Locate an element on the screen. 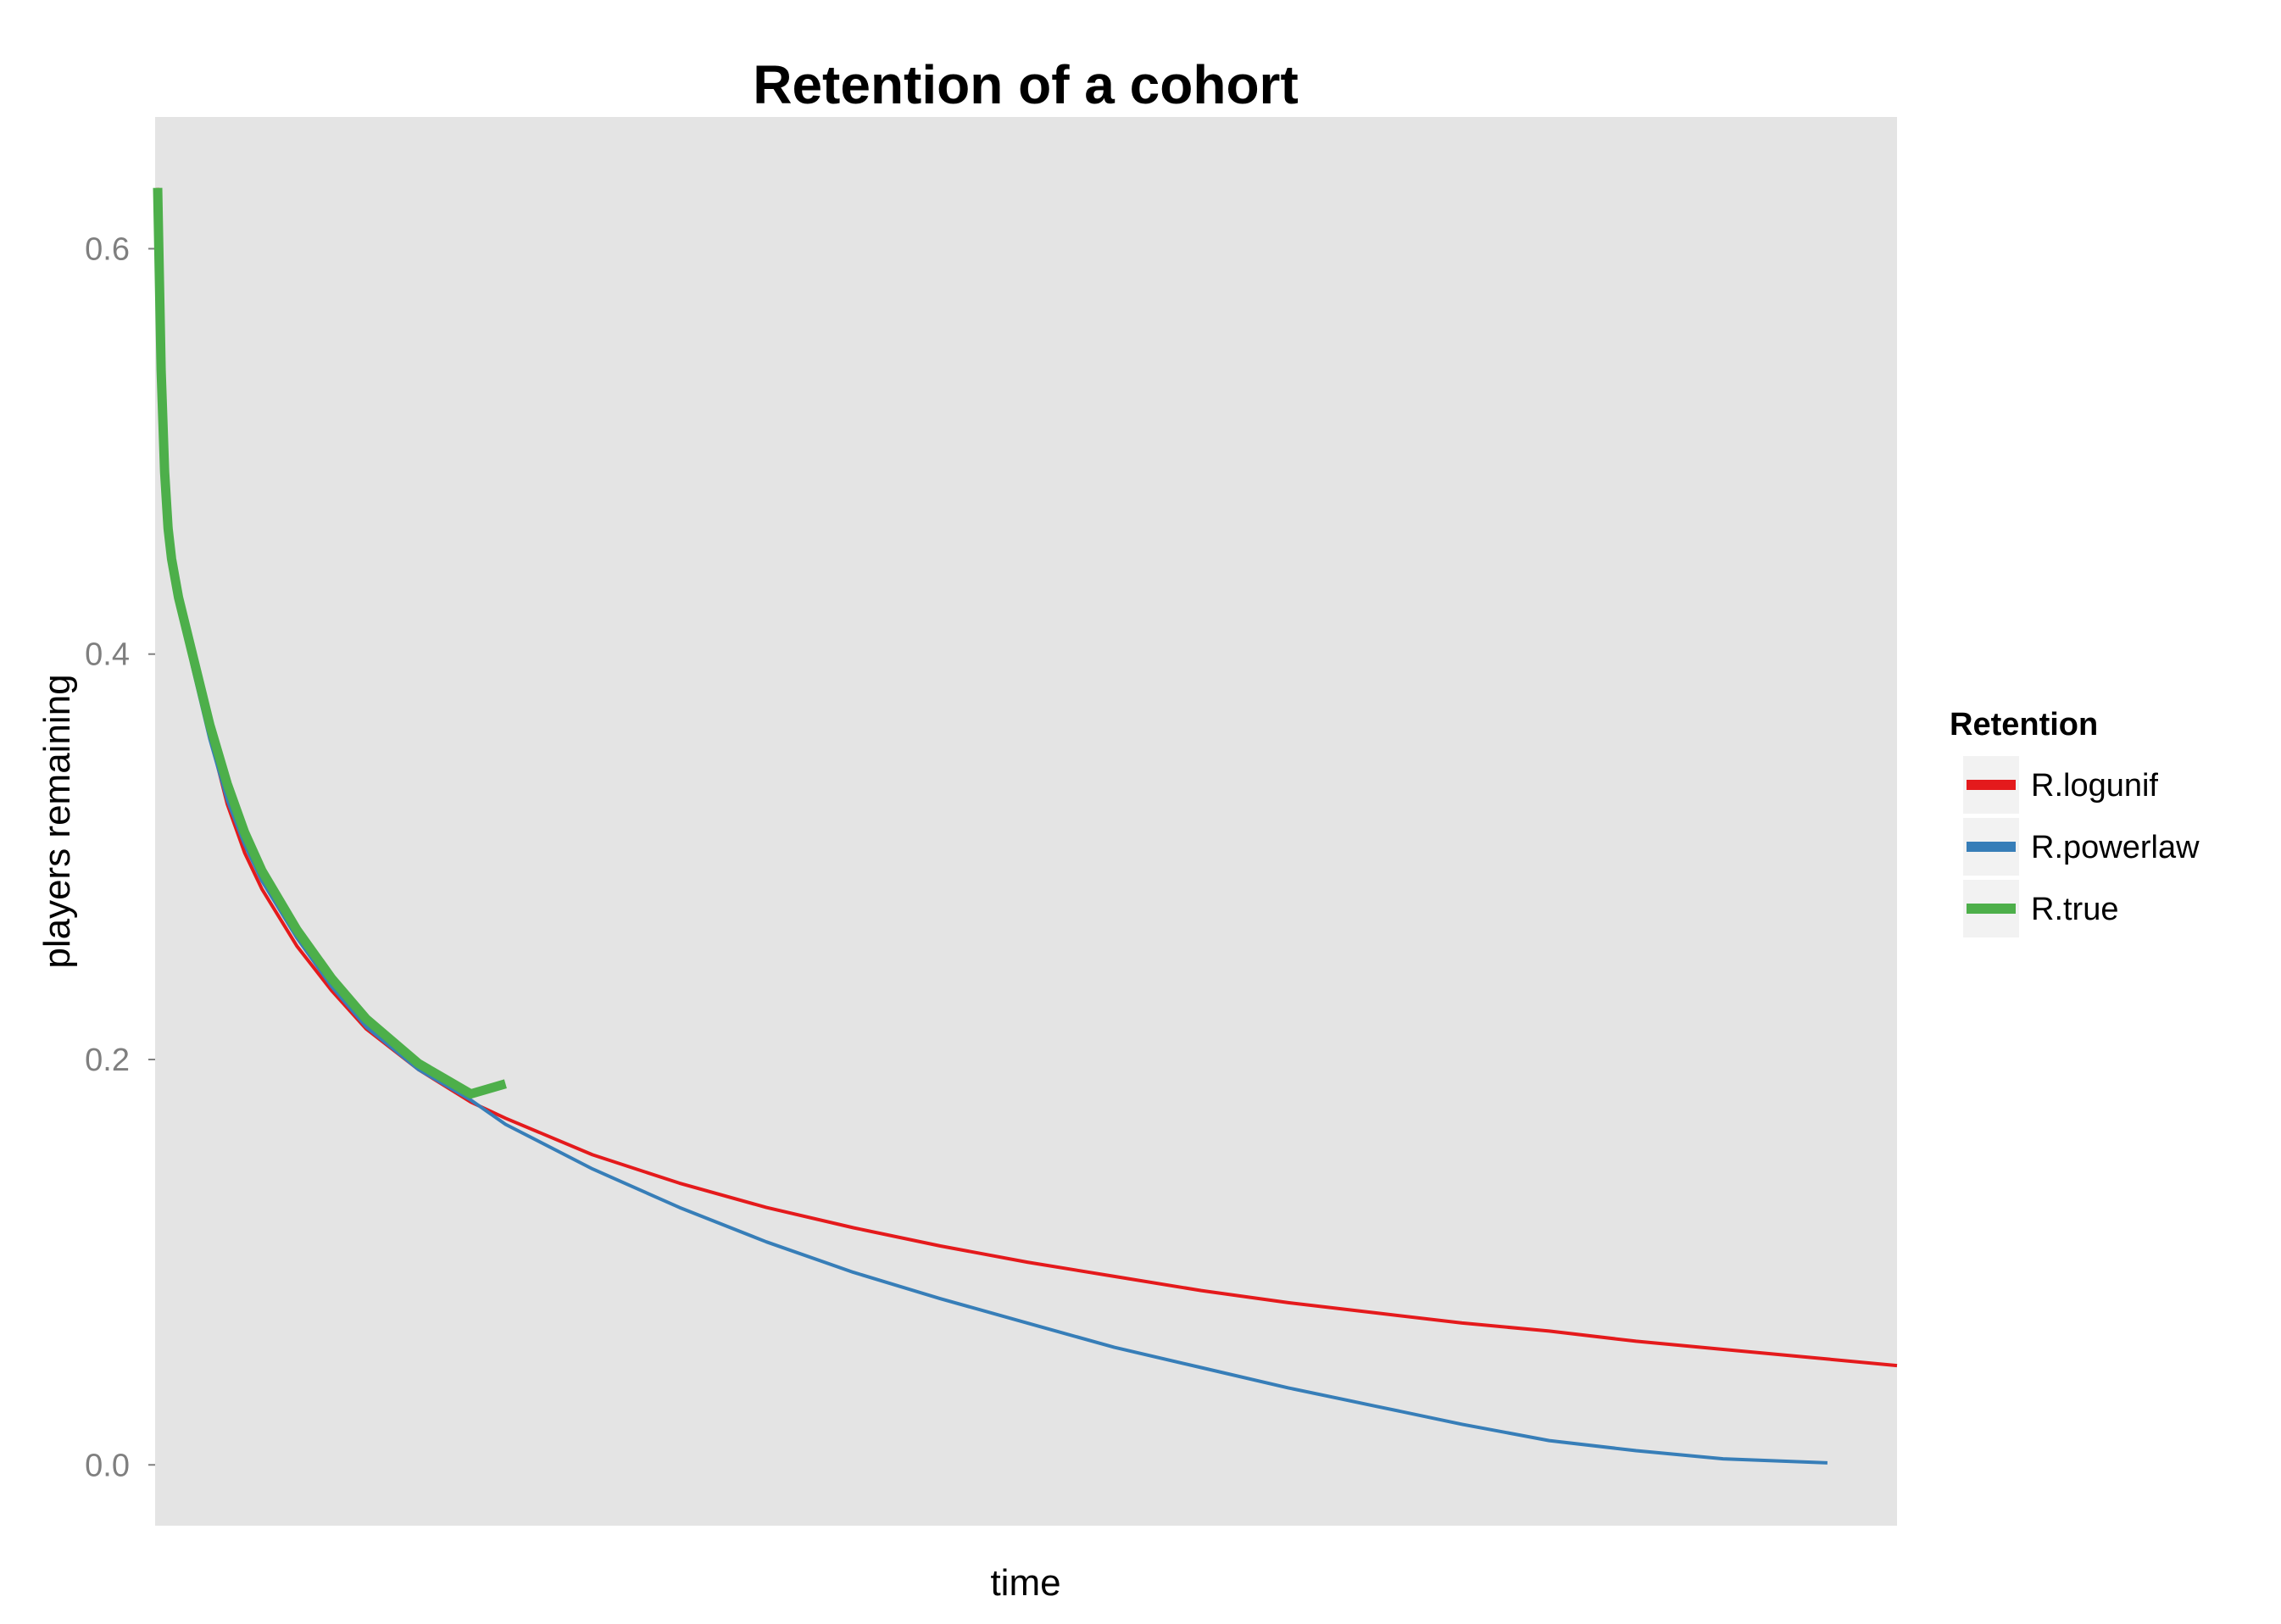  series-line-r-true is located at coordinates (330, 643).